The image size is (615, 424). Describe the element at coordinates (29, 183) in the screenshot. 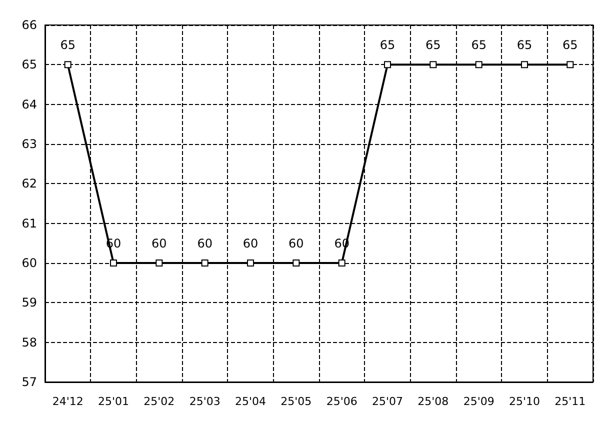

I see `y-tick-label: 62` at that location.